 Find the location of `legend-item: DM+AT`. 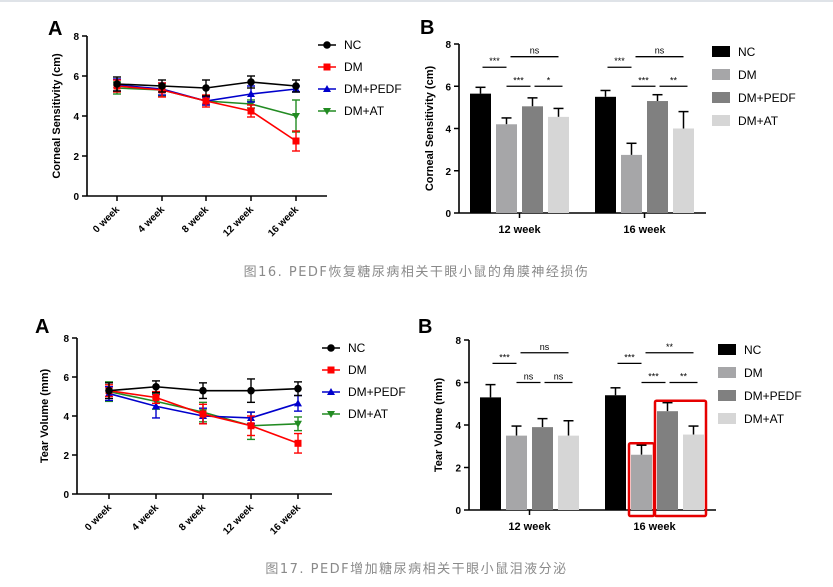

legend-item: DM+AT is located at coordinates (351, 111).